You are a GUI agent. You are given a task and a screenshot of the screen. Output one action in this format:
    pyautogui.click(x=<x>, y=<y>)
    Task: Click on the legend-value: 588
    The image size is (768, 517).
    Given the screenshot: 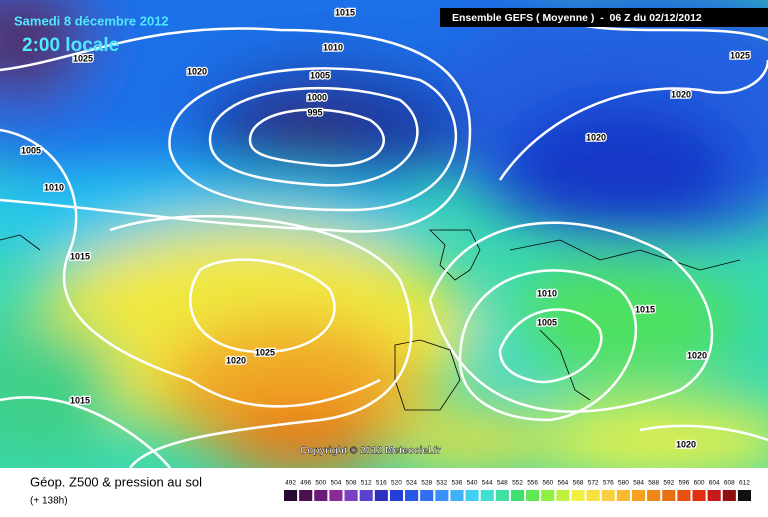 What is the action you would take?
    pyautogui.click(x=653, y=483)
    